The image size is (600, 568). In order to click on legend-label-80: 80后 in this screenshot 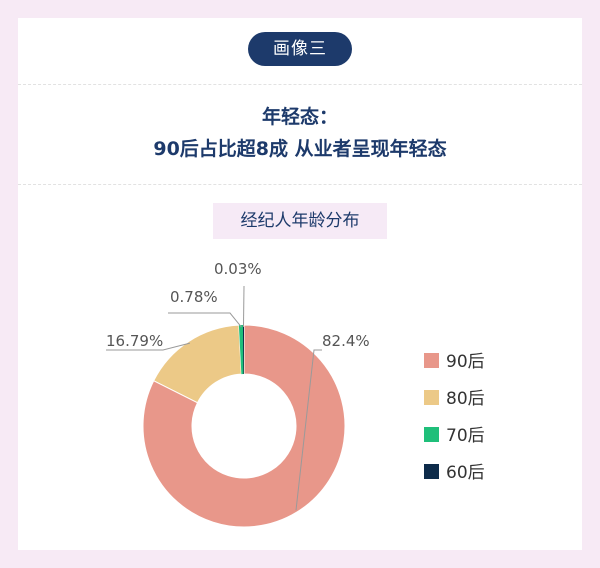, I will do `click(465, 399)`.